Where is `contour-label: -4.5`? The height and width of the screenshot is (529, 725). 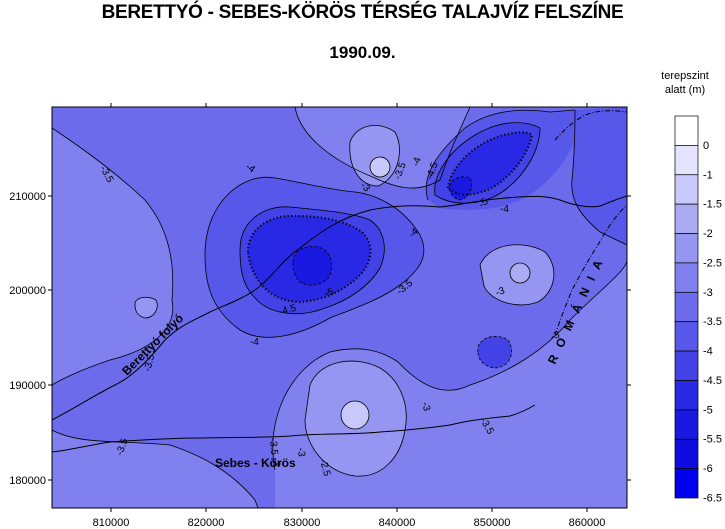
contour-label: -4.5 is located at coordinates (288, 310).